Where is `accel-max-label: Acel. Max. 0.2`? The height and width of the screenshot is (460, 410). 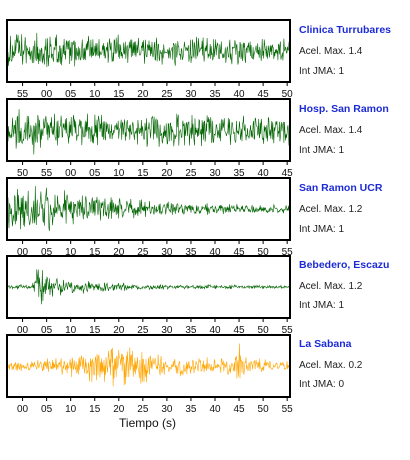
accel-max-label: Acel. Max. 0.2 is located at coordinates (331, 365).